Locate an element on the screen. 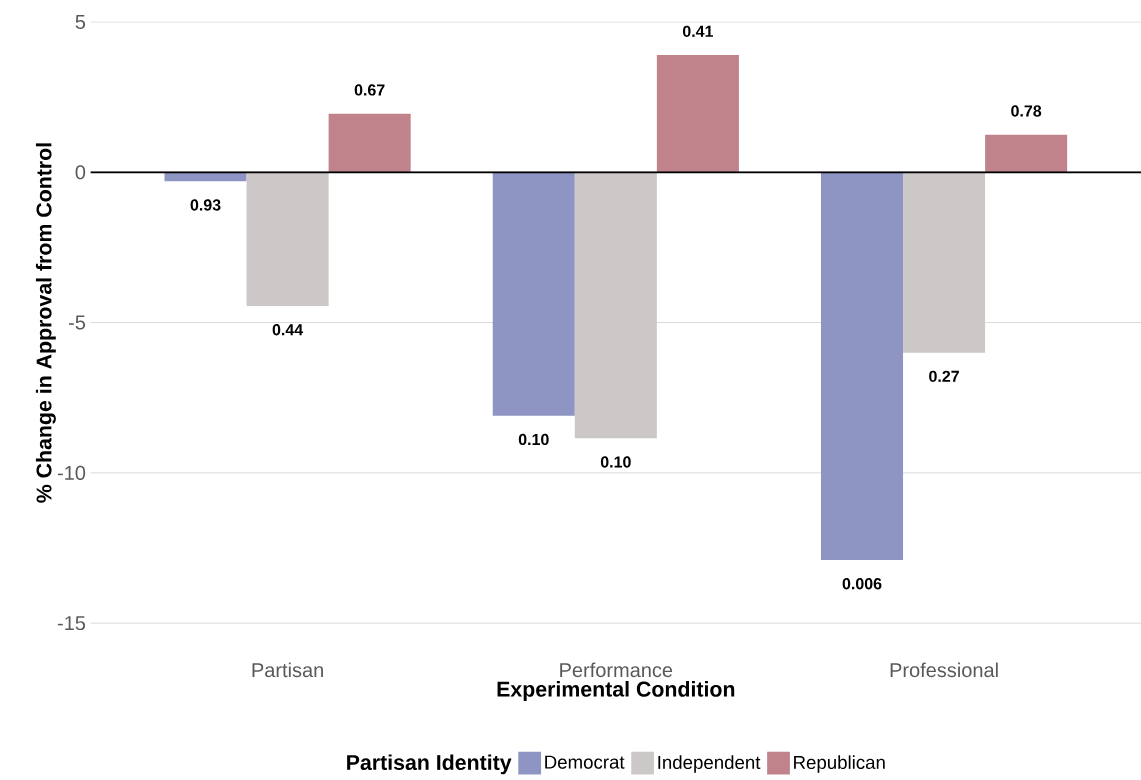 Image resolution: width=1141 pixels, height=780 pixels. annotation: 0.006 is located at coordinates (862, 584).